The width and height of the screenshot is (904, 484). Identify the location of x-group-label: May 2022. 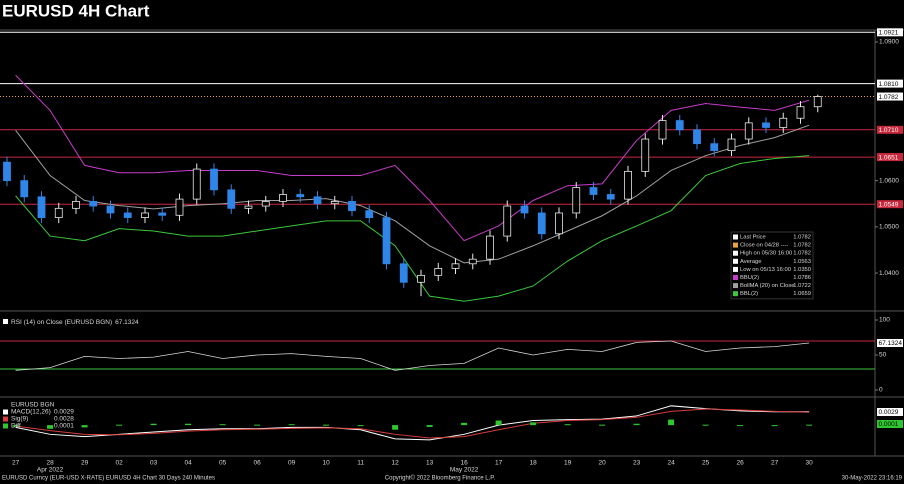
(464, 470).